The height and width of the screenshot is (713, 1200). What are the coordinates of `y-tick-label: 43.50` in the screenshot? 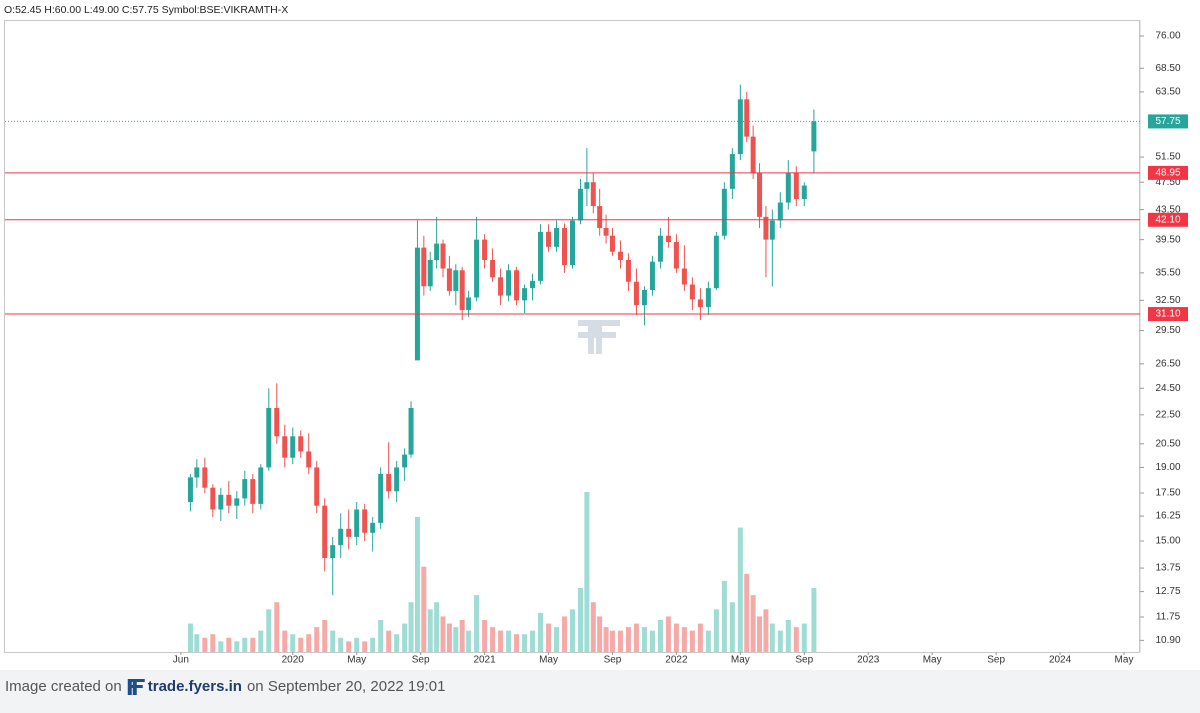 It's located at (1167, 209).